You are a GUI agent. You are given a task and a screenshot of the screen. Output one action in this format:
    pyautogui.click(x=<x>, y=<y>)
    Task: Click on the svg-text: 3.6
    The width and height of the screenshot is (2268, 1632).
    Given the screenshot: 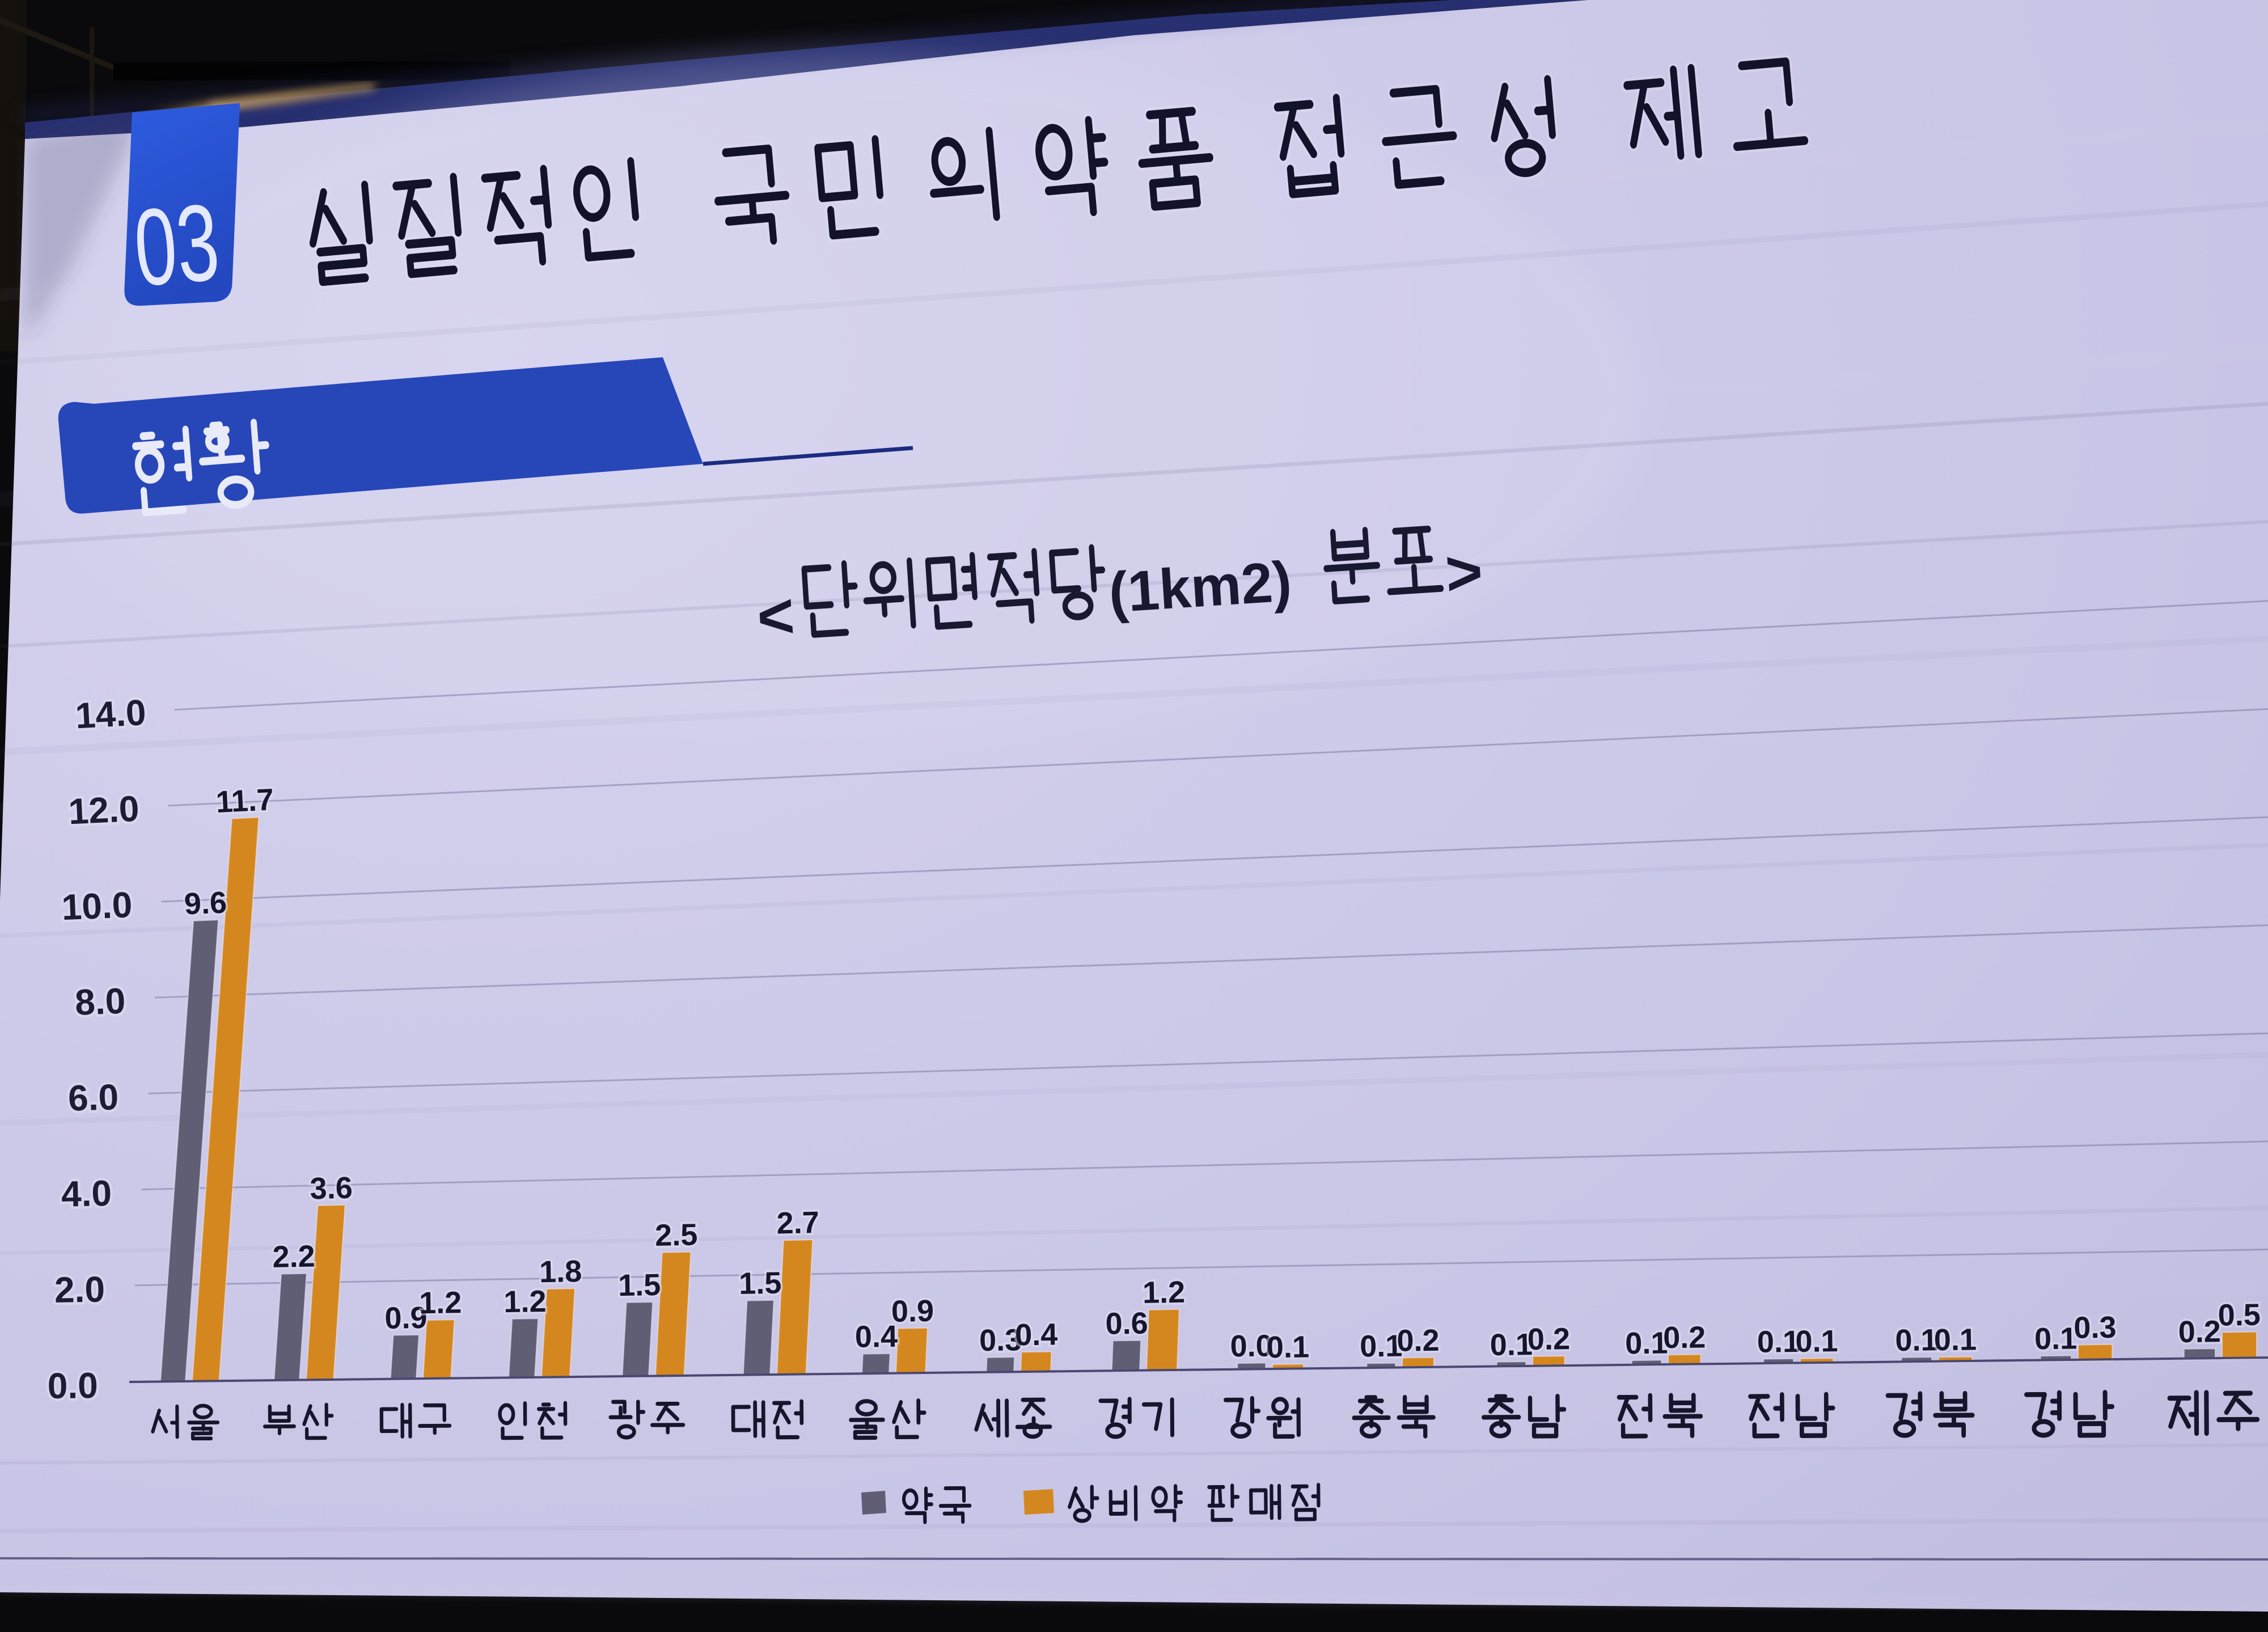 What is the action you would take?
    pyautogui.click(x=331, y=1188)
    